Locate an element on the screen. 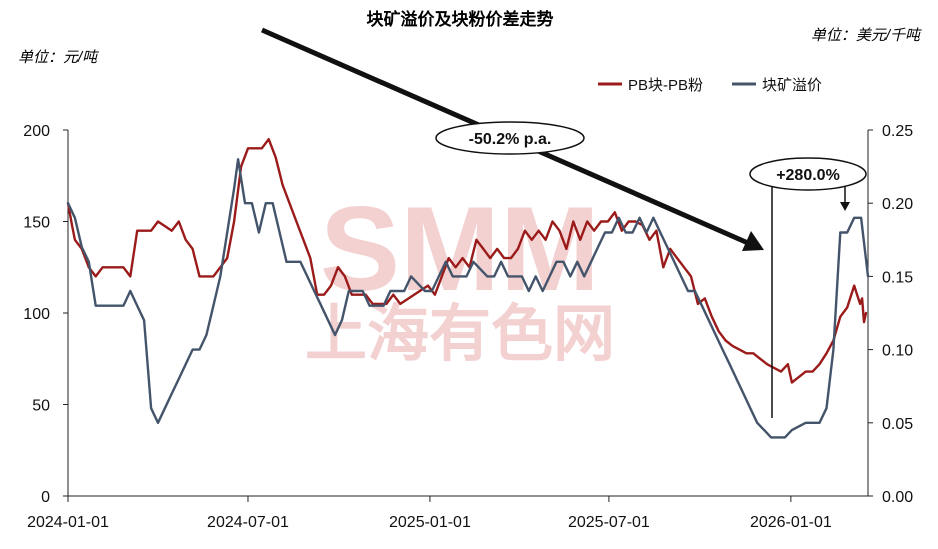 This screenshot has width=938, height=549. chart-title: 块矿溢价及块粉价差走势 is located at coordinates (460, 19).